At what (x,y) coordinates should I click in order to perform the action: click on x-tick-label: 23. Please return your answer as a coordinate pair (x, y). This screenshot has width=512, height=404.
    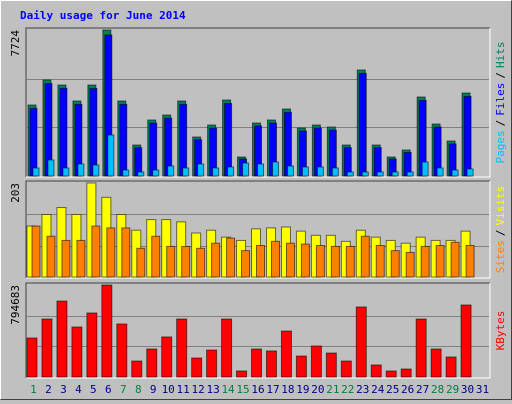
    Looking at the image, I should click on (362, 389).